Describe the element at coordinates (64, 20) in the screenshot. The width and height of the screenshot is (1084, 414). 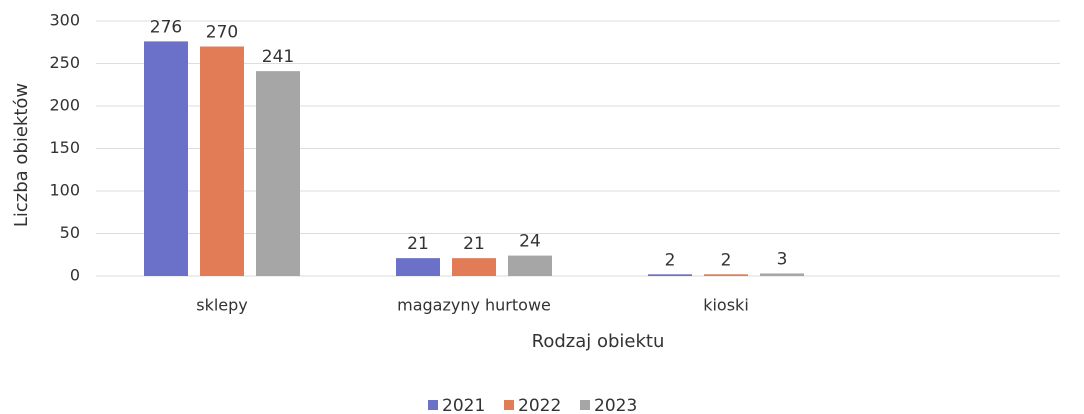
I see `y-tick-label: 300` at that location.